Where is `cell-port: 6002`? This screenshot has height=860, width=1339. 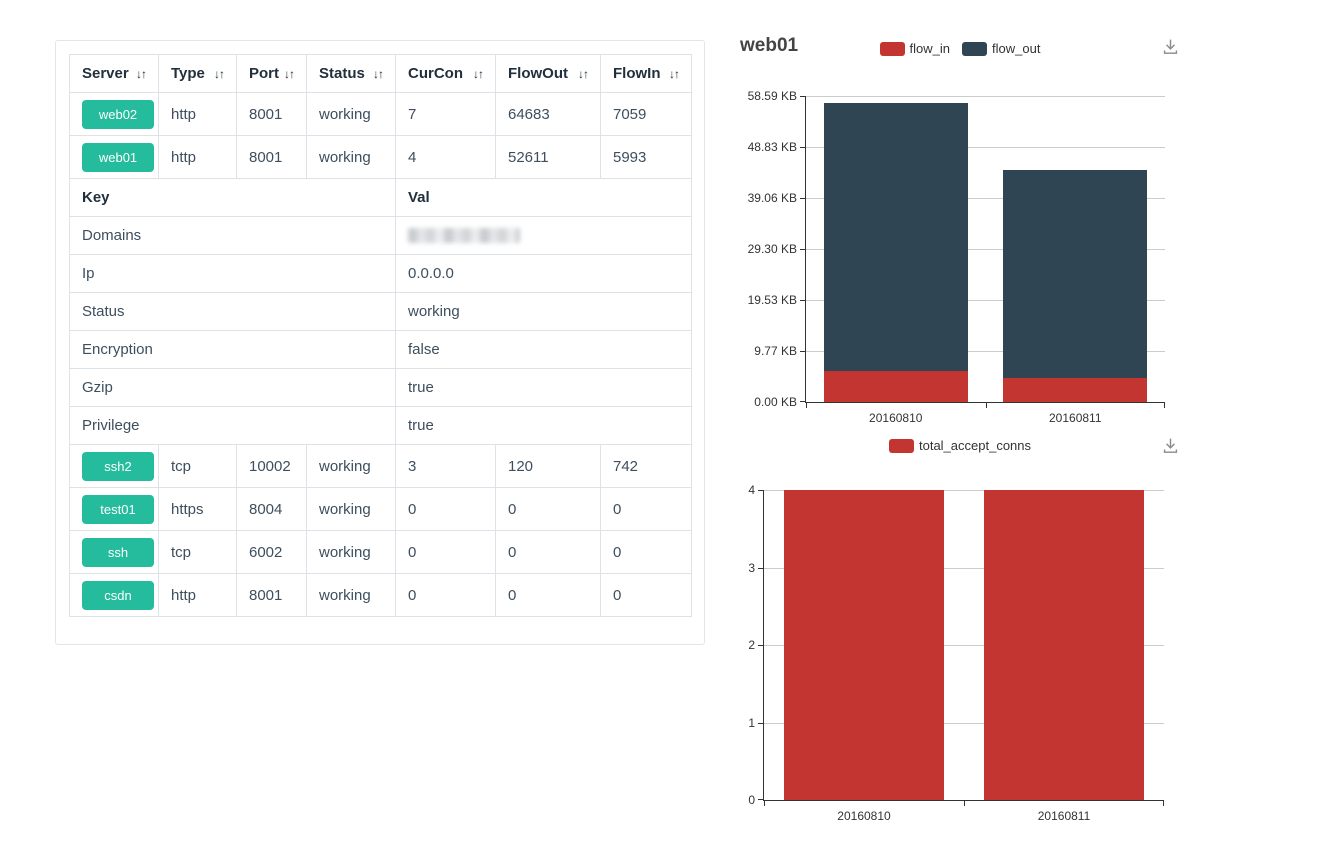 cell-port: 6002 is located at coordinates (271, 552).